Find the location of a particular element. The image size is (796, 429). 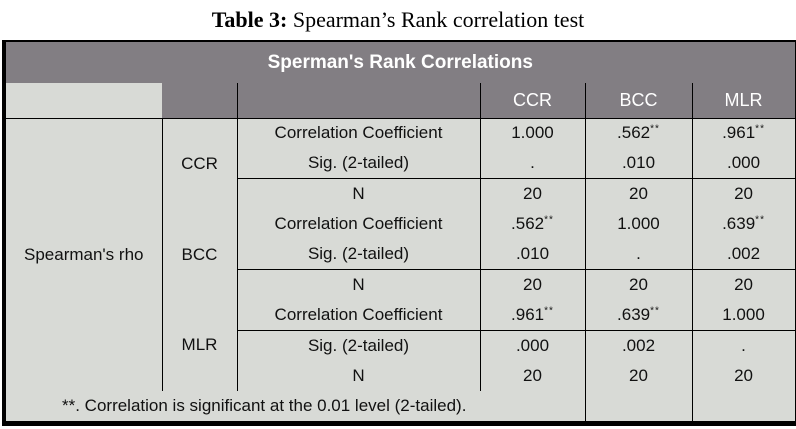

column-header-mlr: MLR is located at coordinates (743, 101).